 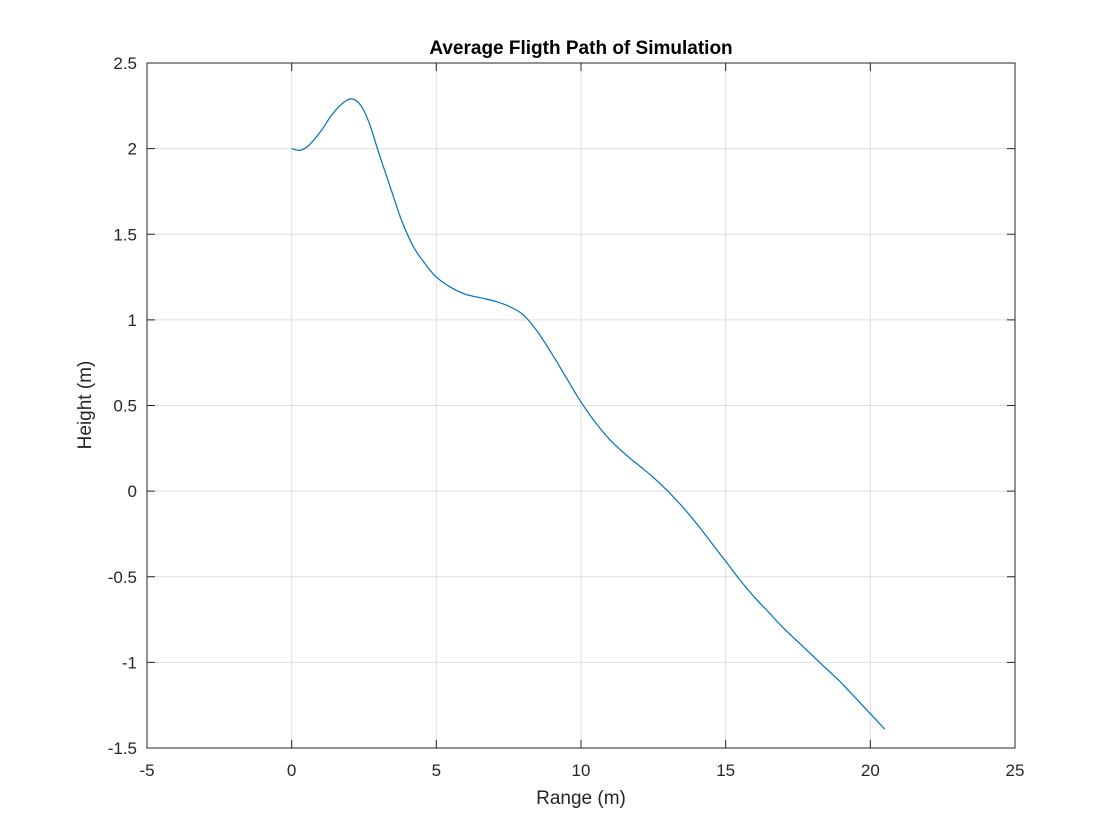 What do you see at coordinates (132, 149) in the screenshot?
I see `y-tick-label: 2` at bounding box center [132, 149].